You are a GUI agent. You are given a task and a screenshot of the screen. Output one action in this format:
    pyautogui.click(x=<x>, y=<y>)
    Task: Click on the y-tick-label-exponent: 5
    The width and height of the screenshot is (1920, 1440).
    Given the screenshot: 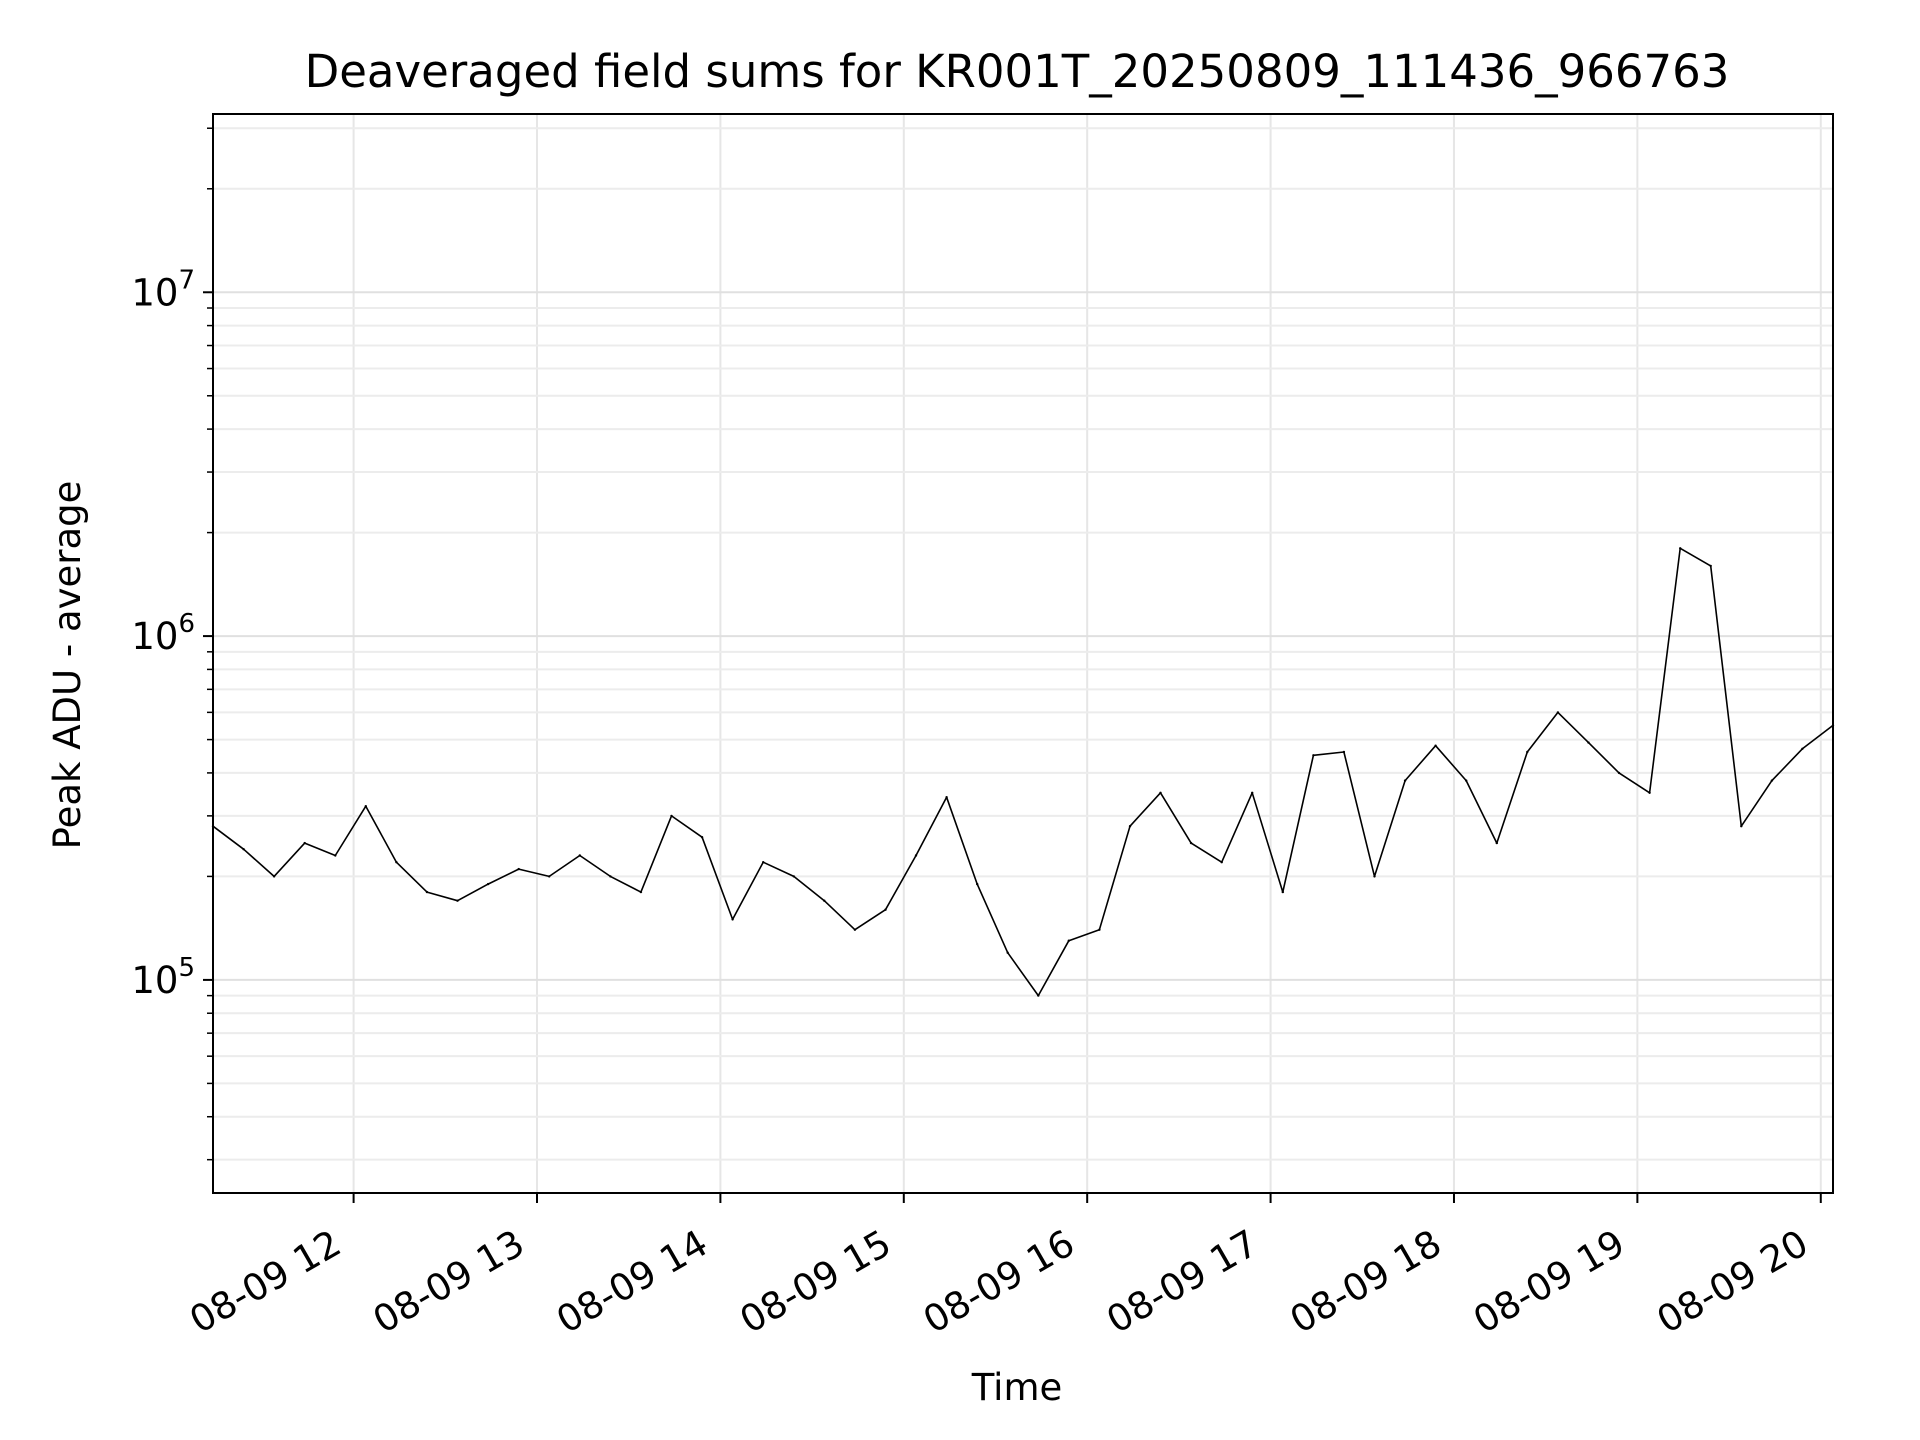 What is the action you would take?
    pyautogui.click(x=186, y=968)
    